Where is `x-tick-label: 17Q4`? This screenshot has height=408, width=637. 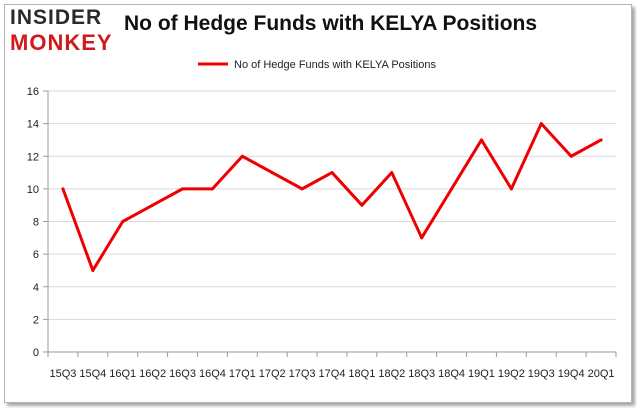 x-tick-label: 17Q4 is located at coordinates (332, 374).